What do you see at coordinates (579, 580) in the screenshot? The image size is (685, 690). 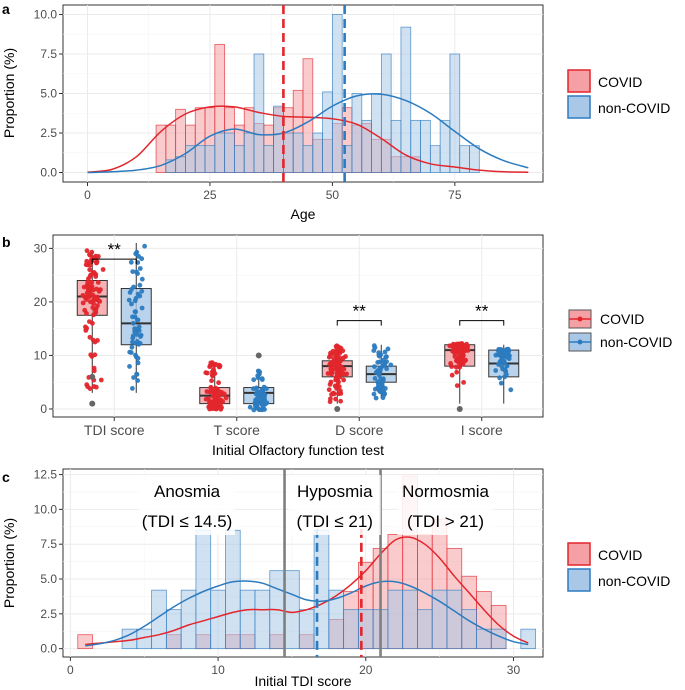 I see `panel-c-legend-noncovid-key` at bounding box center [579, 580].